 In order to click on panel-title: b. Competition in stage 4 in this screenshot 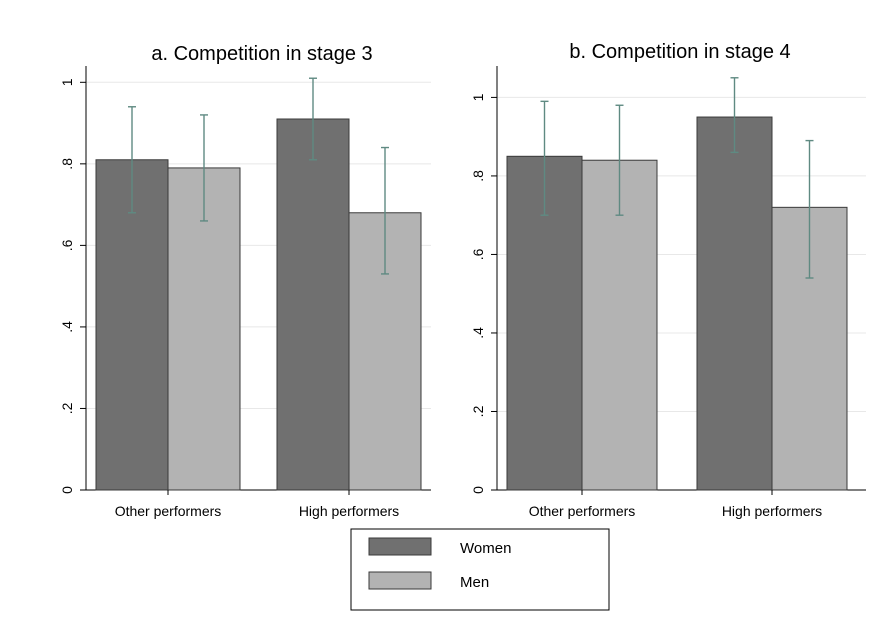, I will do `click(679, 52)`.